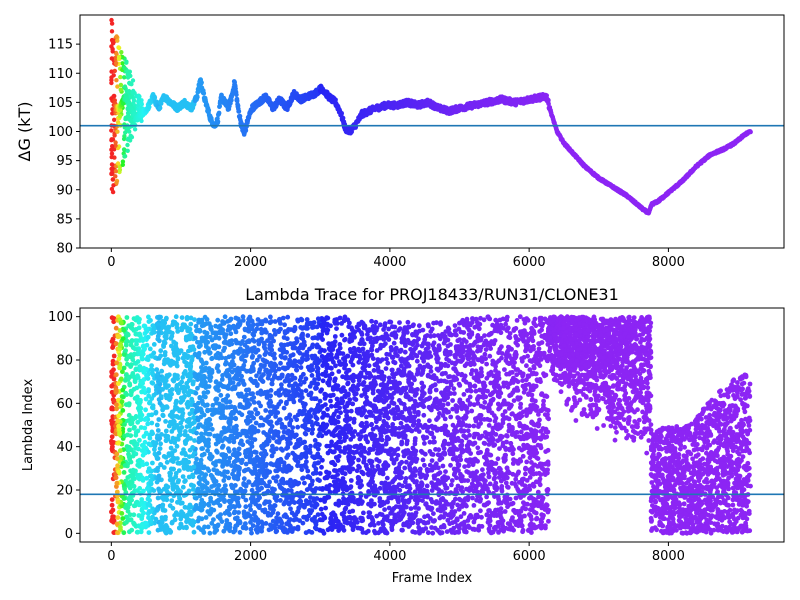 Image resolution: width=800 pixels, height=600 pixels. I want to click on y-tick-label: 85, so click(64, 219).